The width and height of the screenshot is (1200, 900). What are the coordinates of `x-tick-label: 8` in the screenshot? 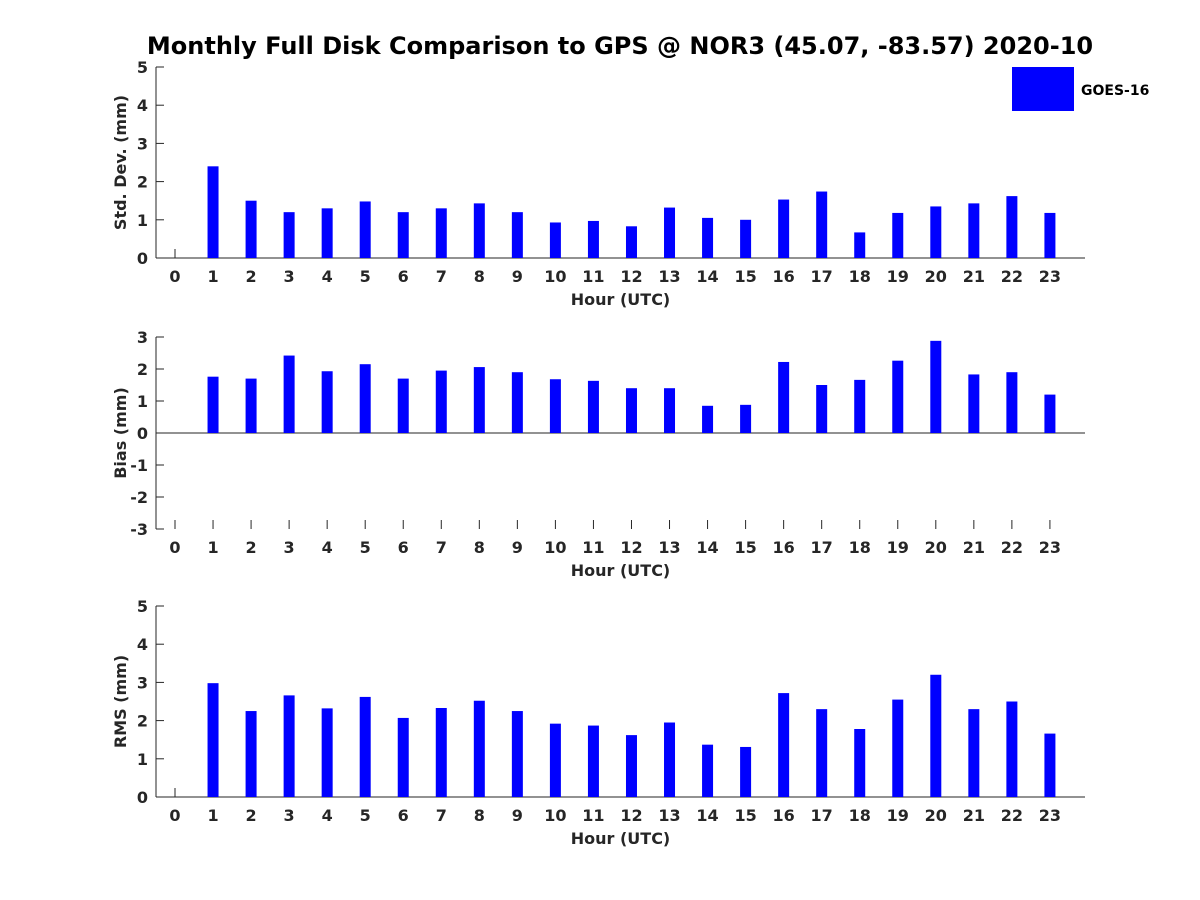 It's located at (479, 815).